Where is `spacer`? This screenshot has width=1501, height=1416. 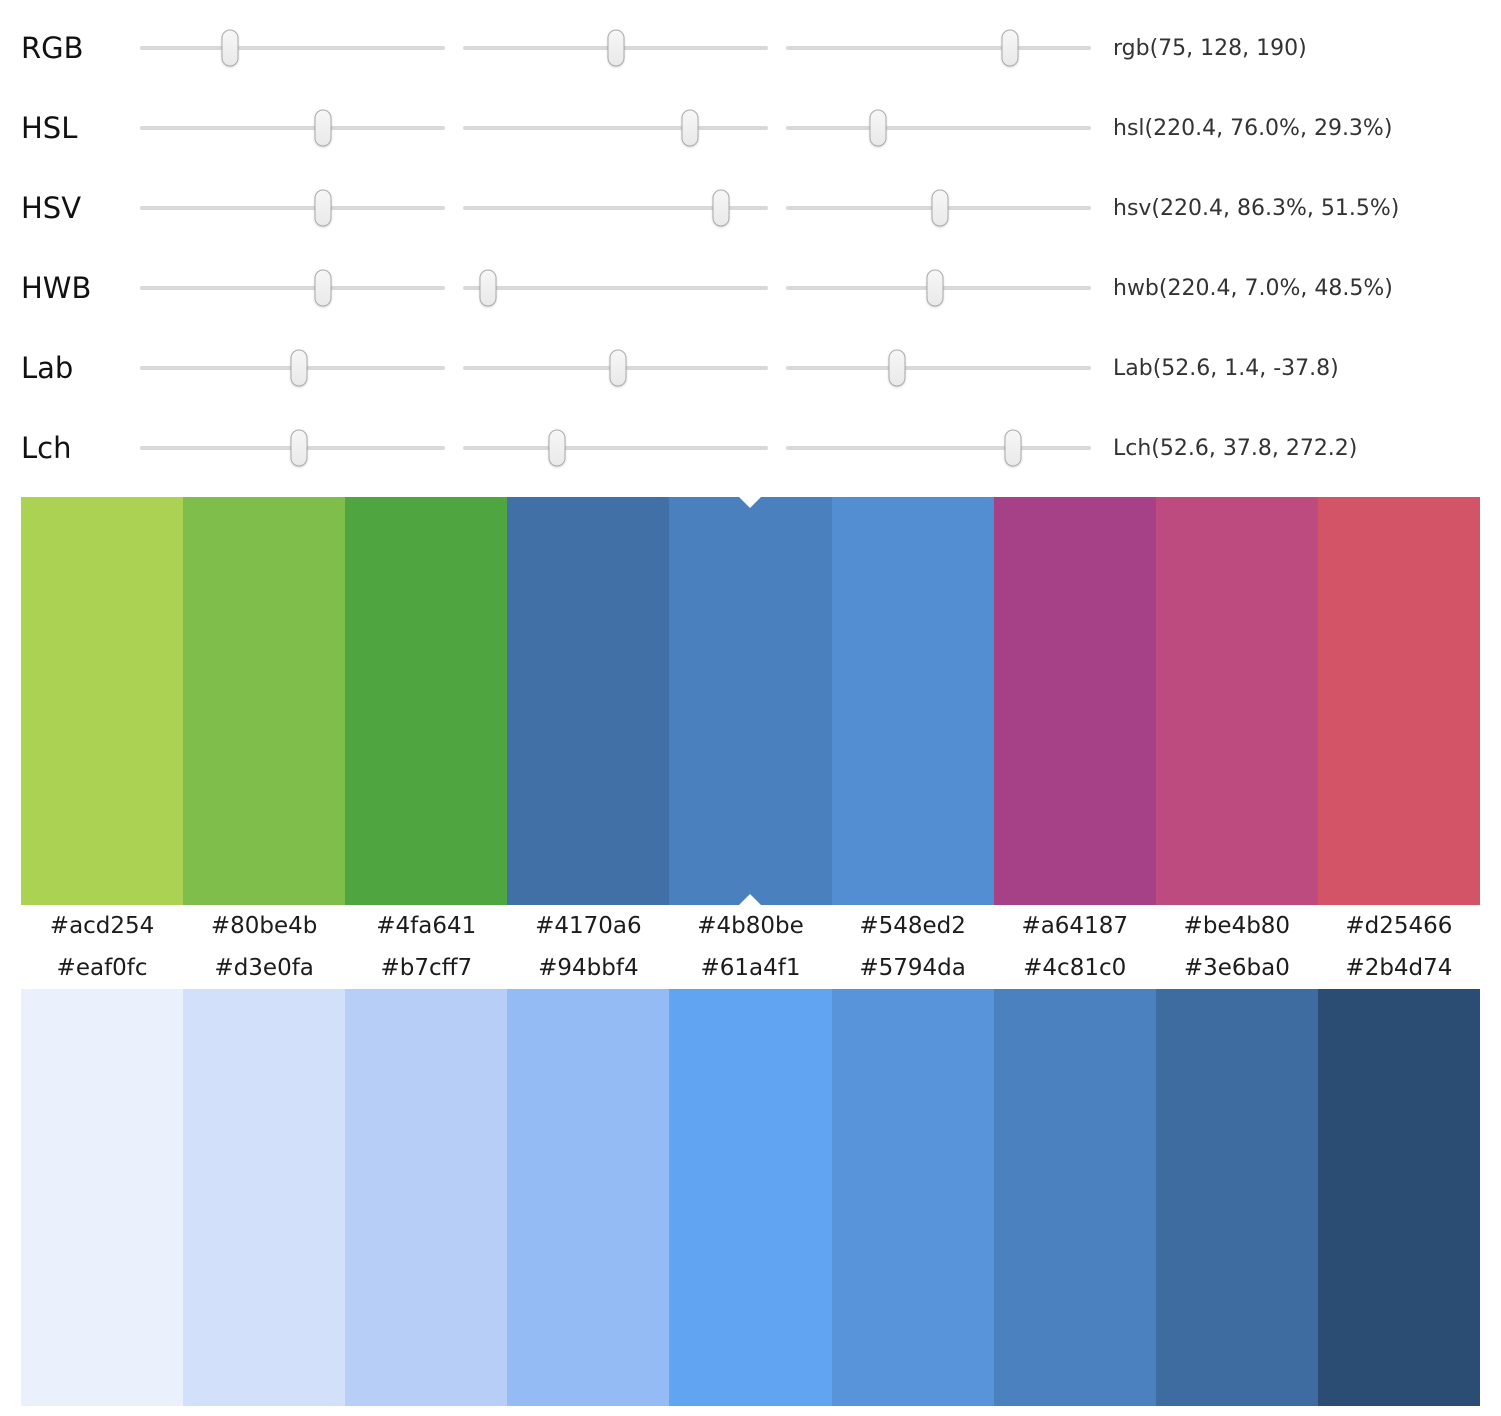 spacer is located at coordinates (750, 492).